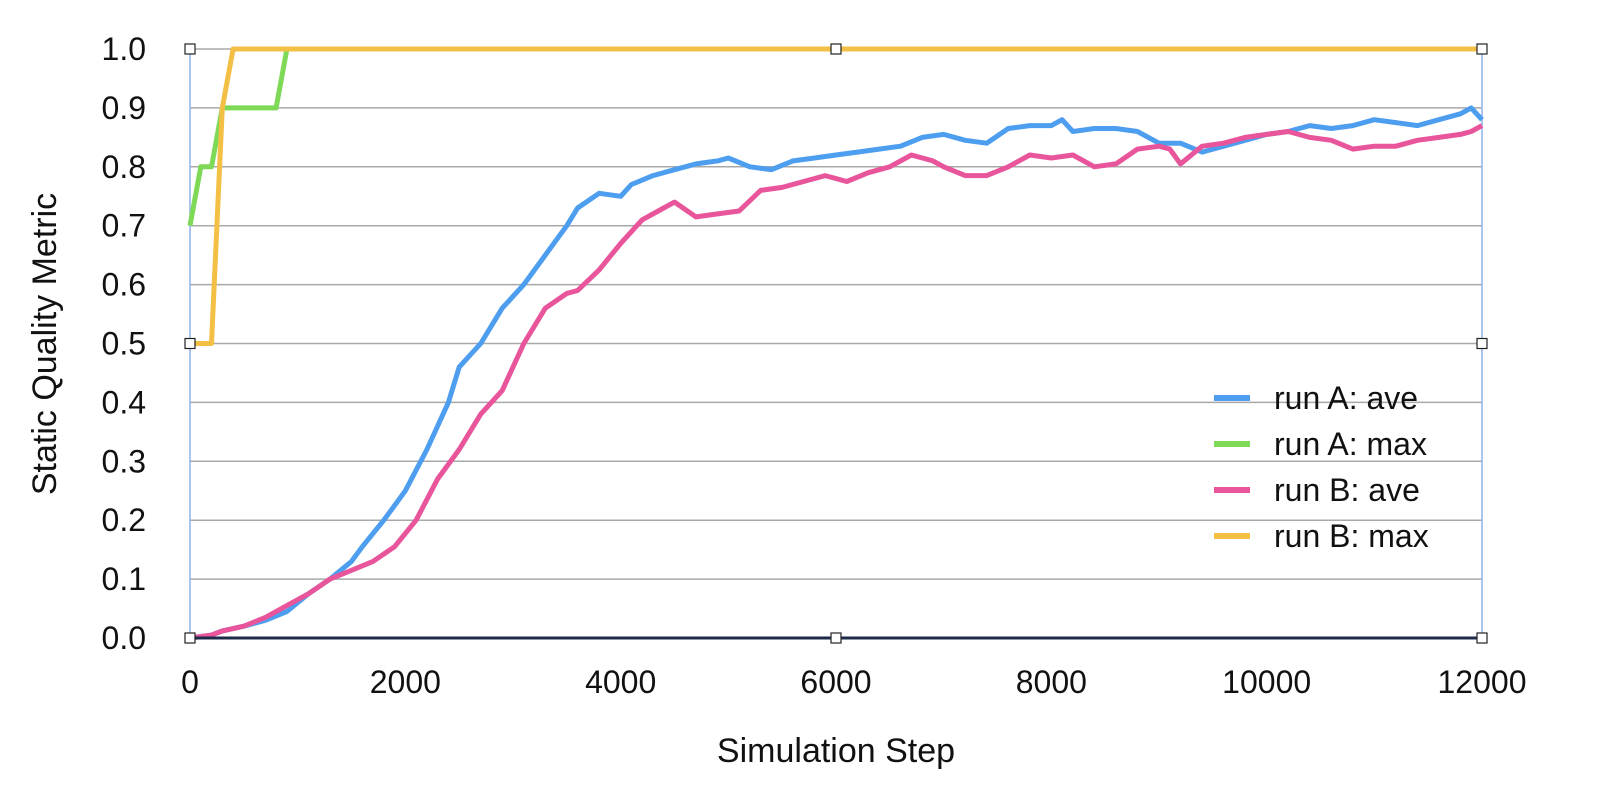  I want to click on y-tick-label-8: 0.8, so click(124, 167).